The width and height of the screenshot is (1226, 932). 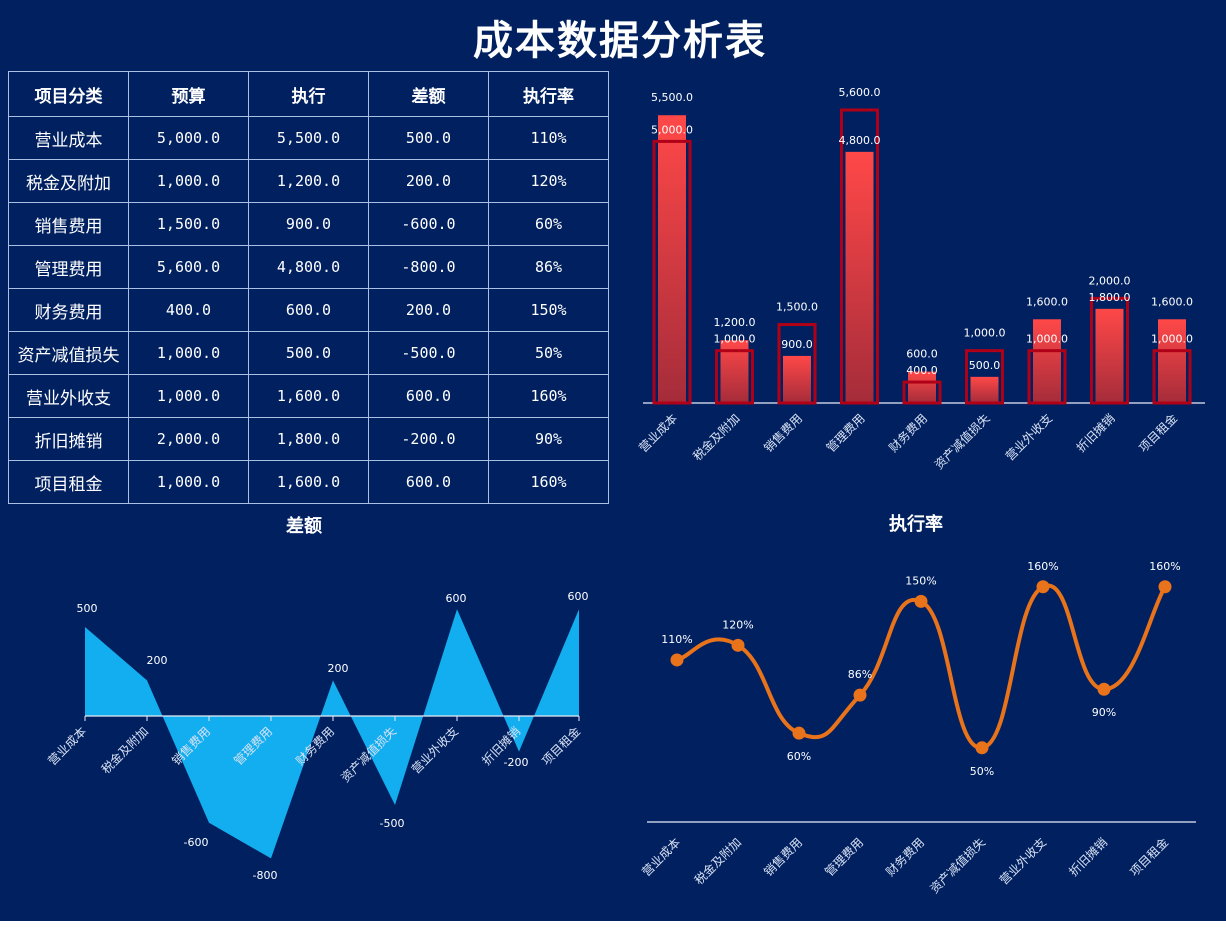 I want to click on difference-value-label: -500, so click(x=392, y=823).